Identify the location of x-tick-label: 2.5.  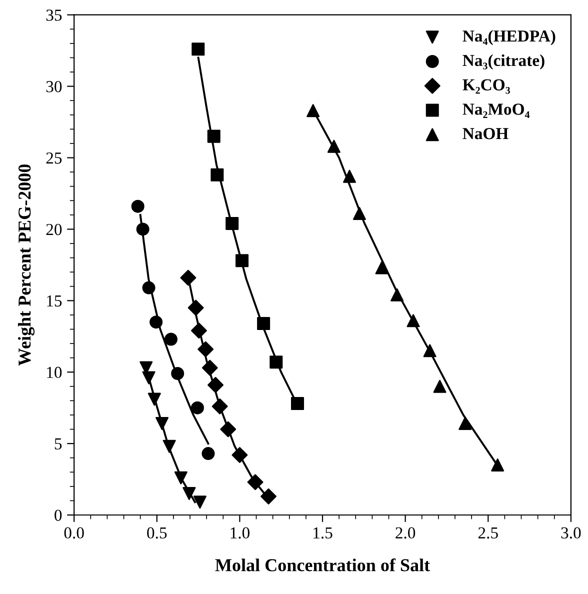
(488, 533).